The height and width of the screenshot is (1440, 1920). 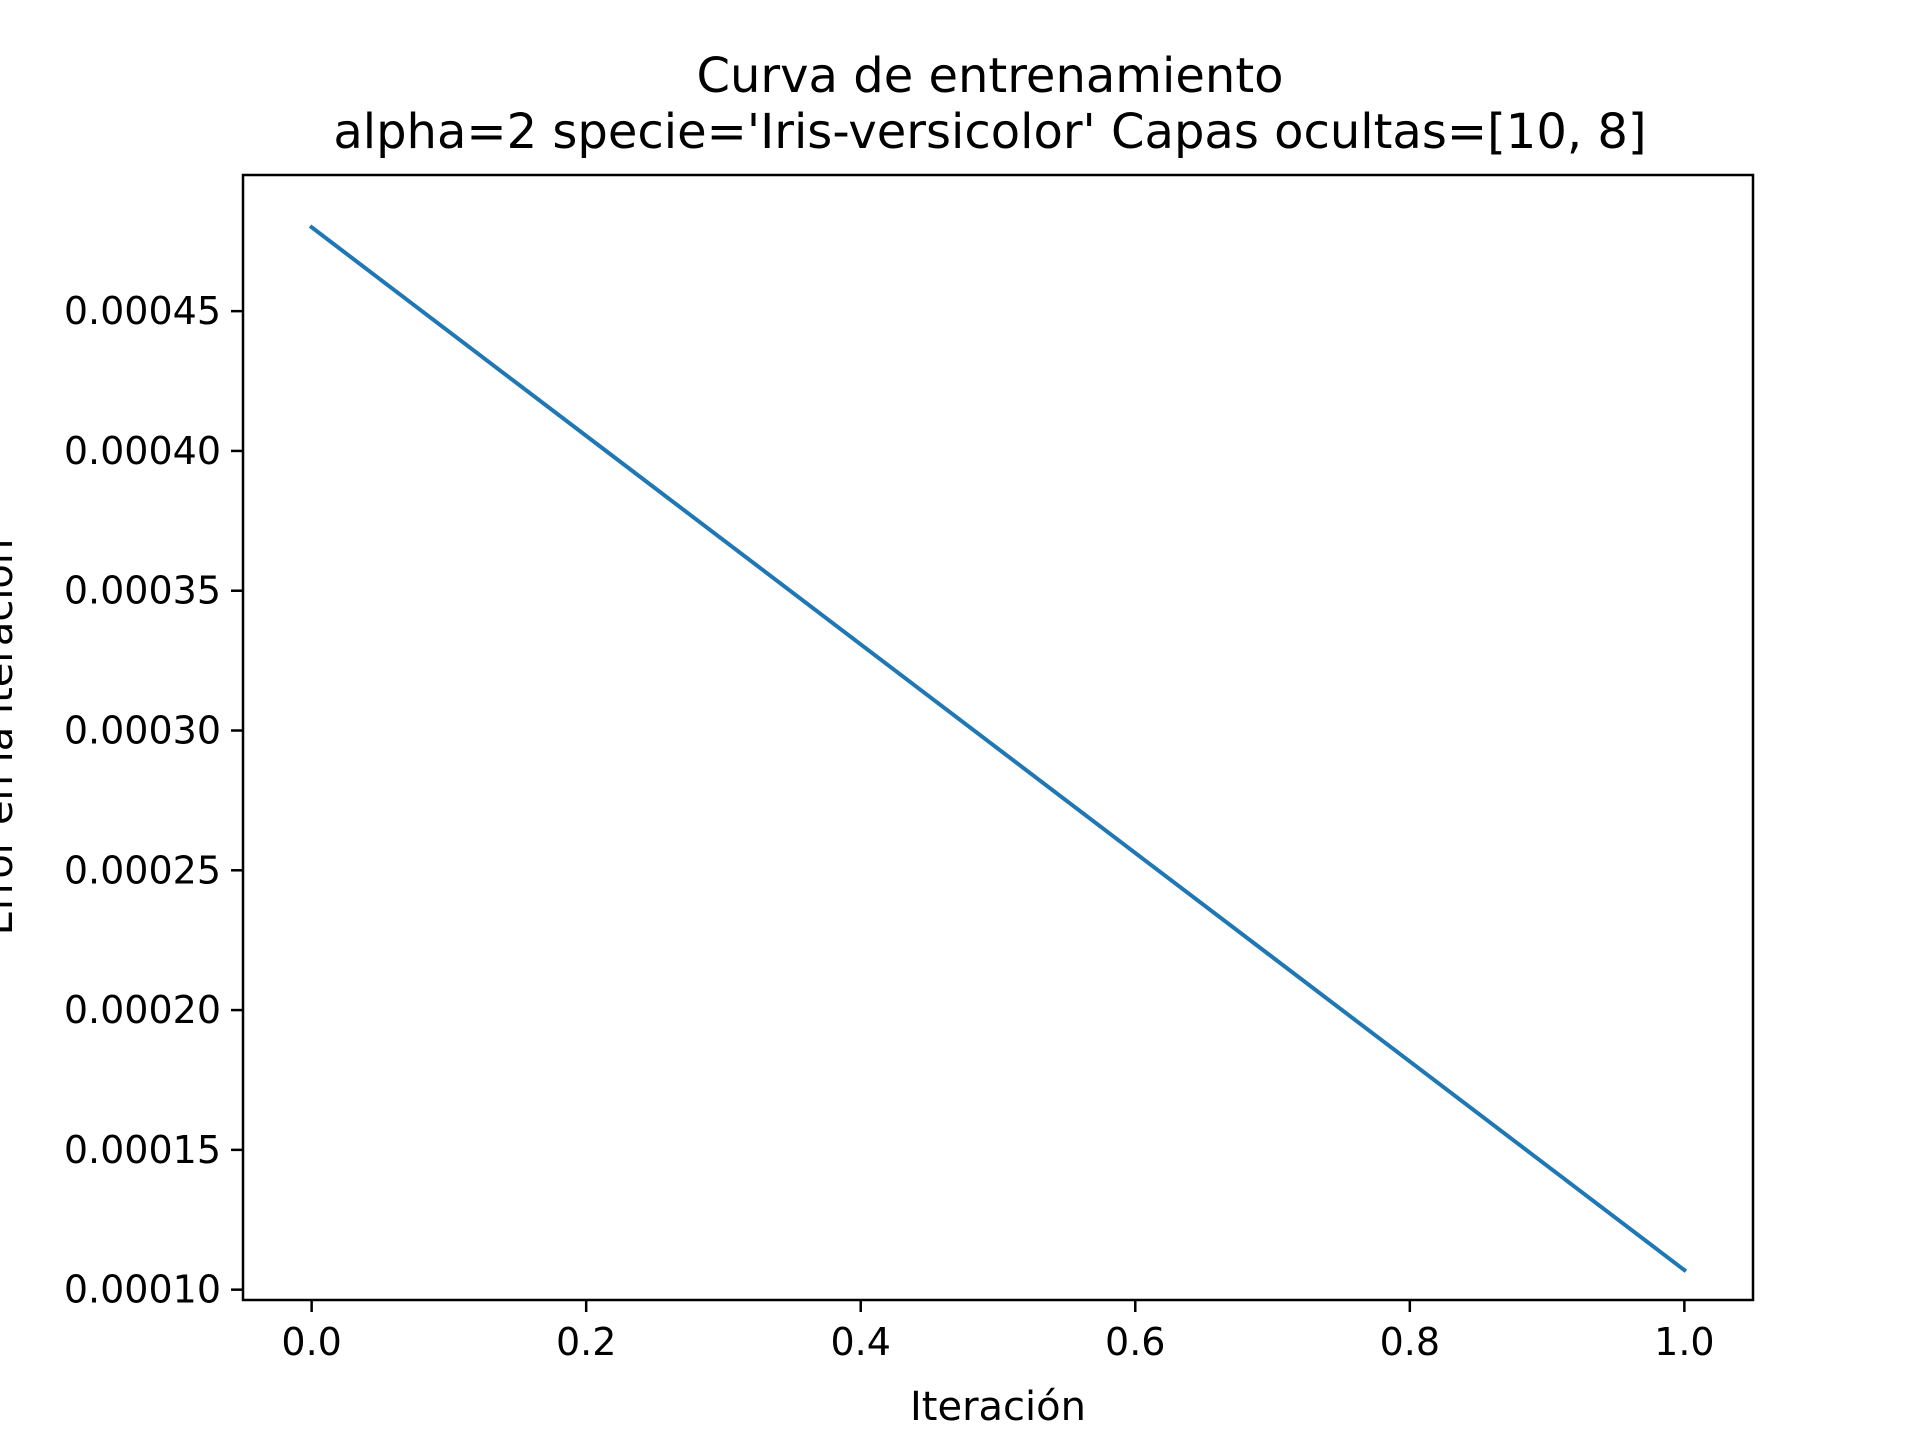 I want to click on x-tick-label-1: 0.2, so click(x=586, y=1342).